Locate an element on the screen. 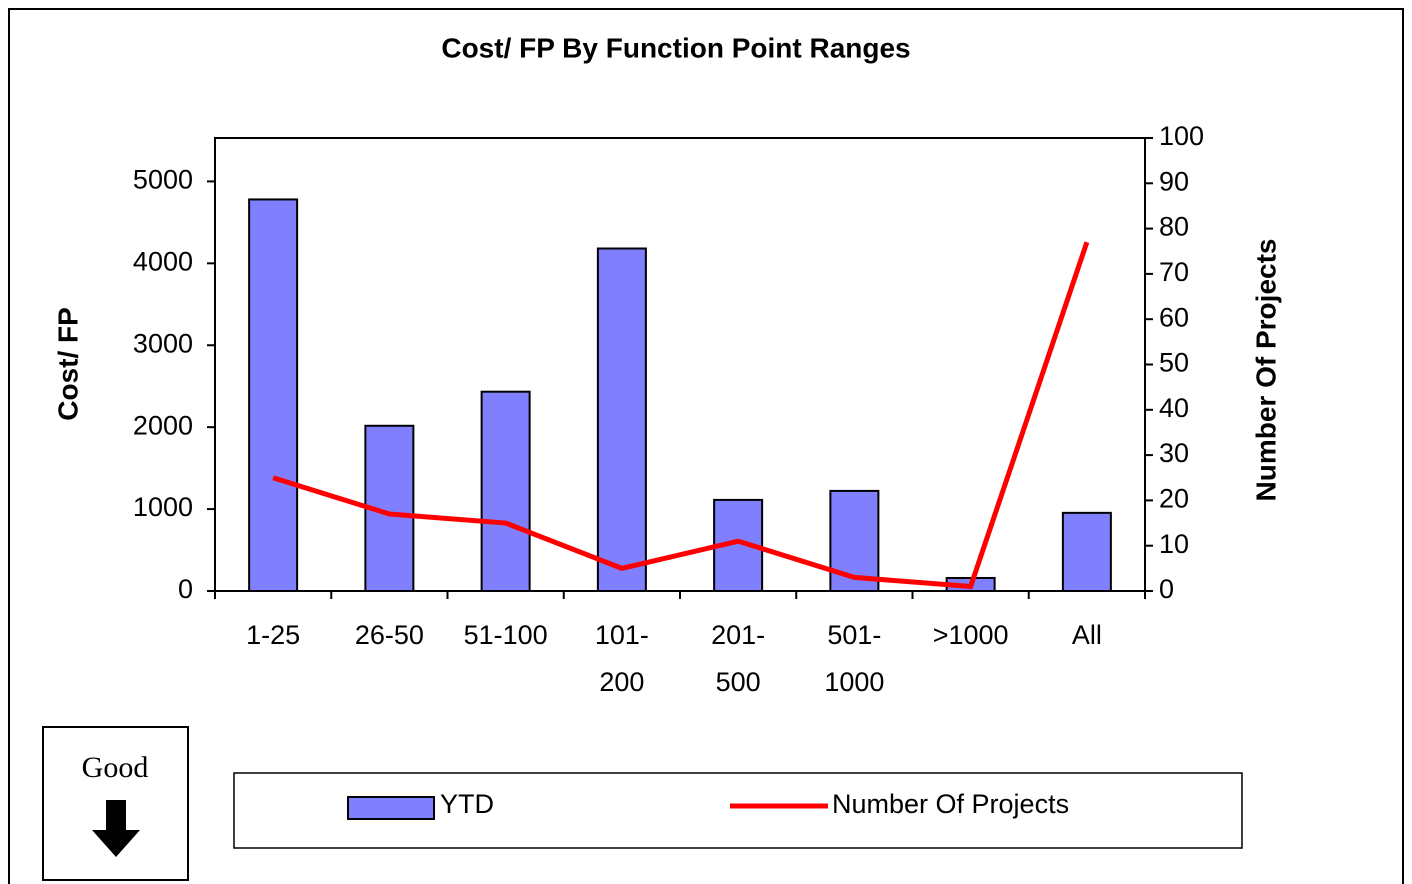  y2-tick-label: 70 is located at coordinates (1174, 272).